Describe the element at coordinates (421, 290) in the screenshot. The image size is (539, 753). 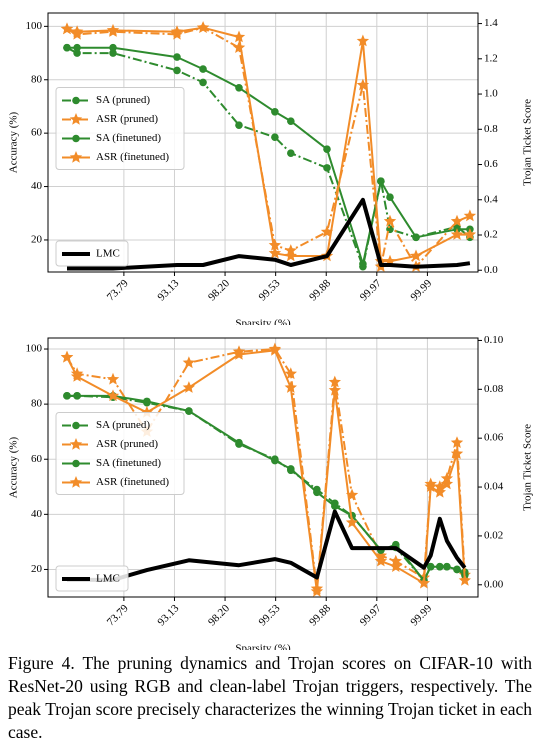
I see `x-tick-label: 99.99` at that location.